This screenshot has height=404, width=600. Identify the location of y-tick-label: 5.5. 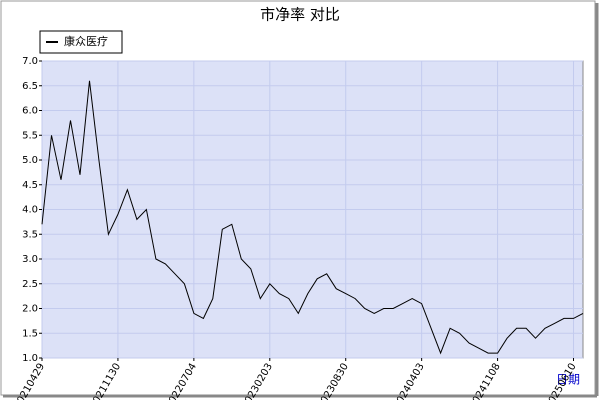
(30, 135).